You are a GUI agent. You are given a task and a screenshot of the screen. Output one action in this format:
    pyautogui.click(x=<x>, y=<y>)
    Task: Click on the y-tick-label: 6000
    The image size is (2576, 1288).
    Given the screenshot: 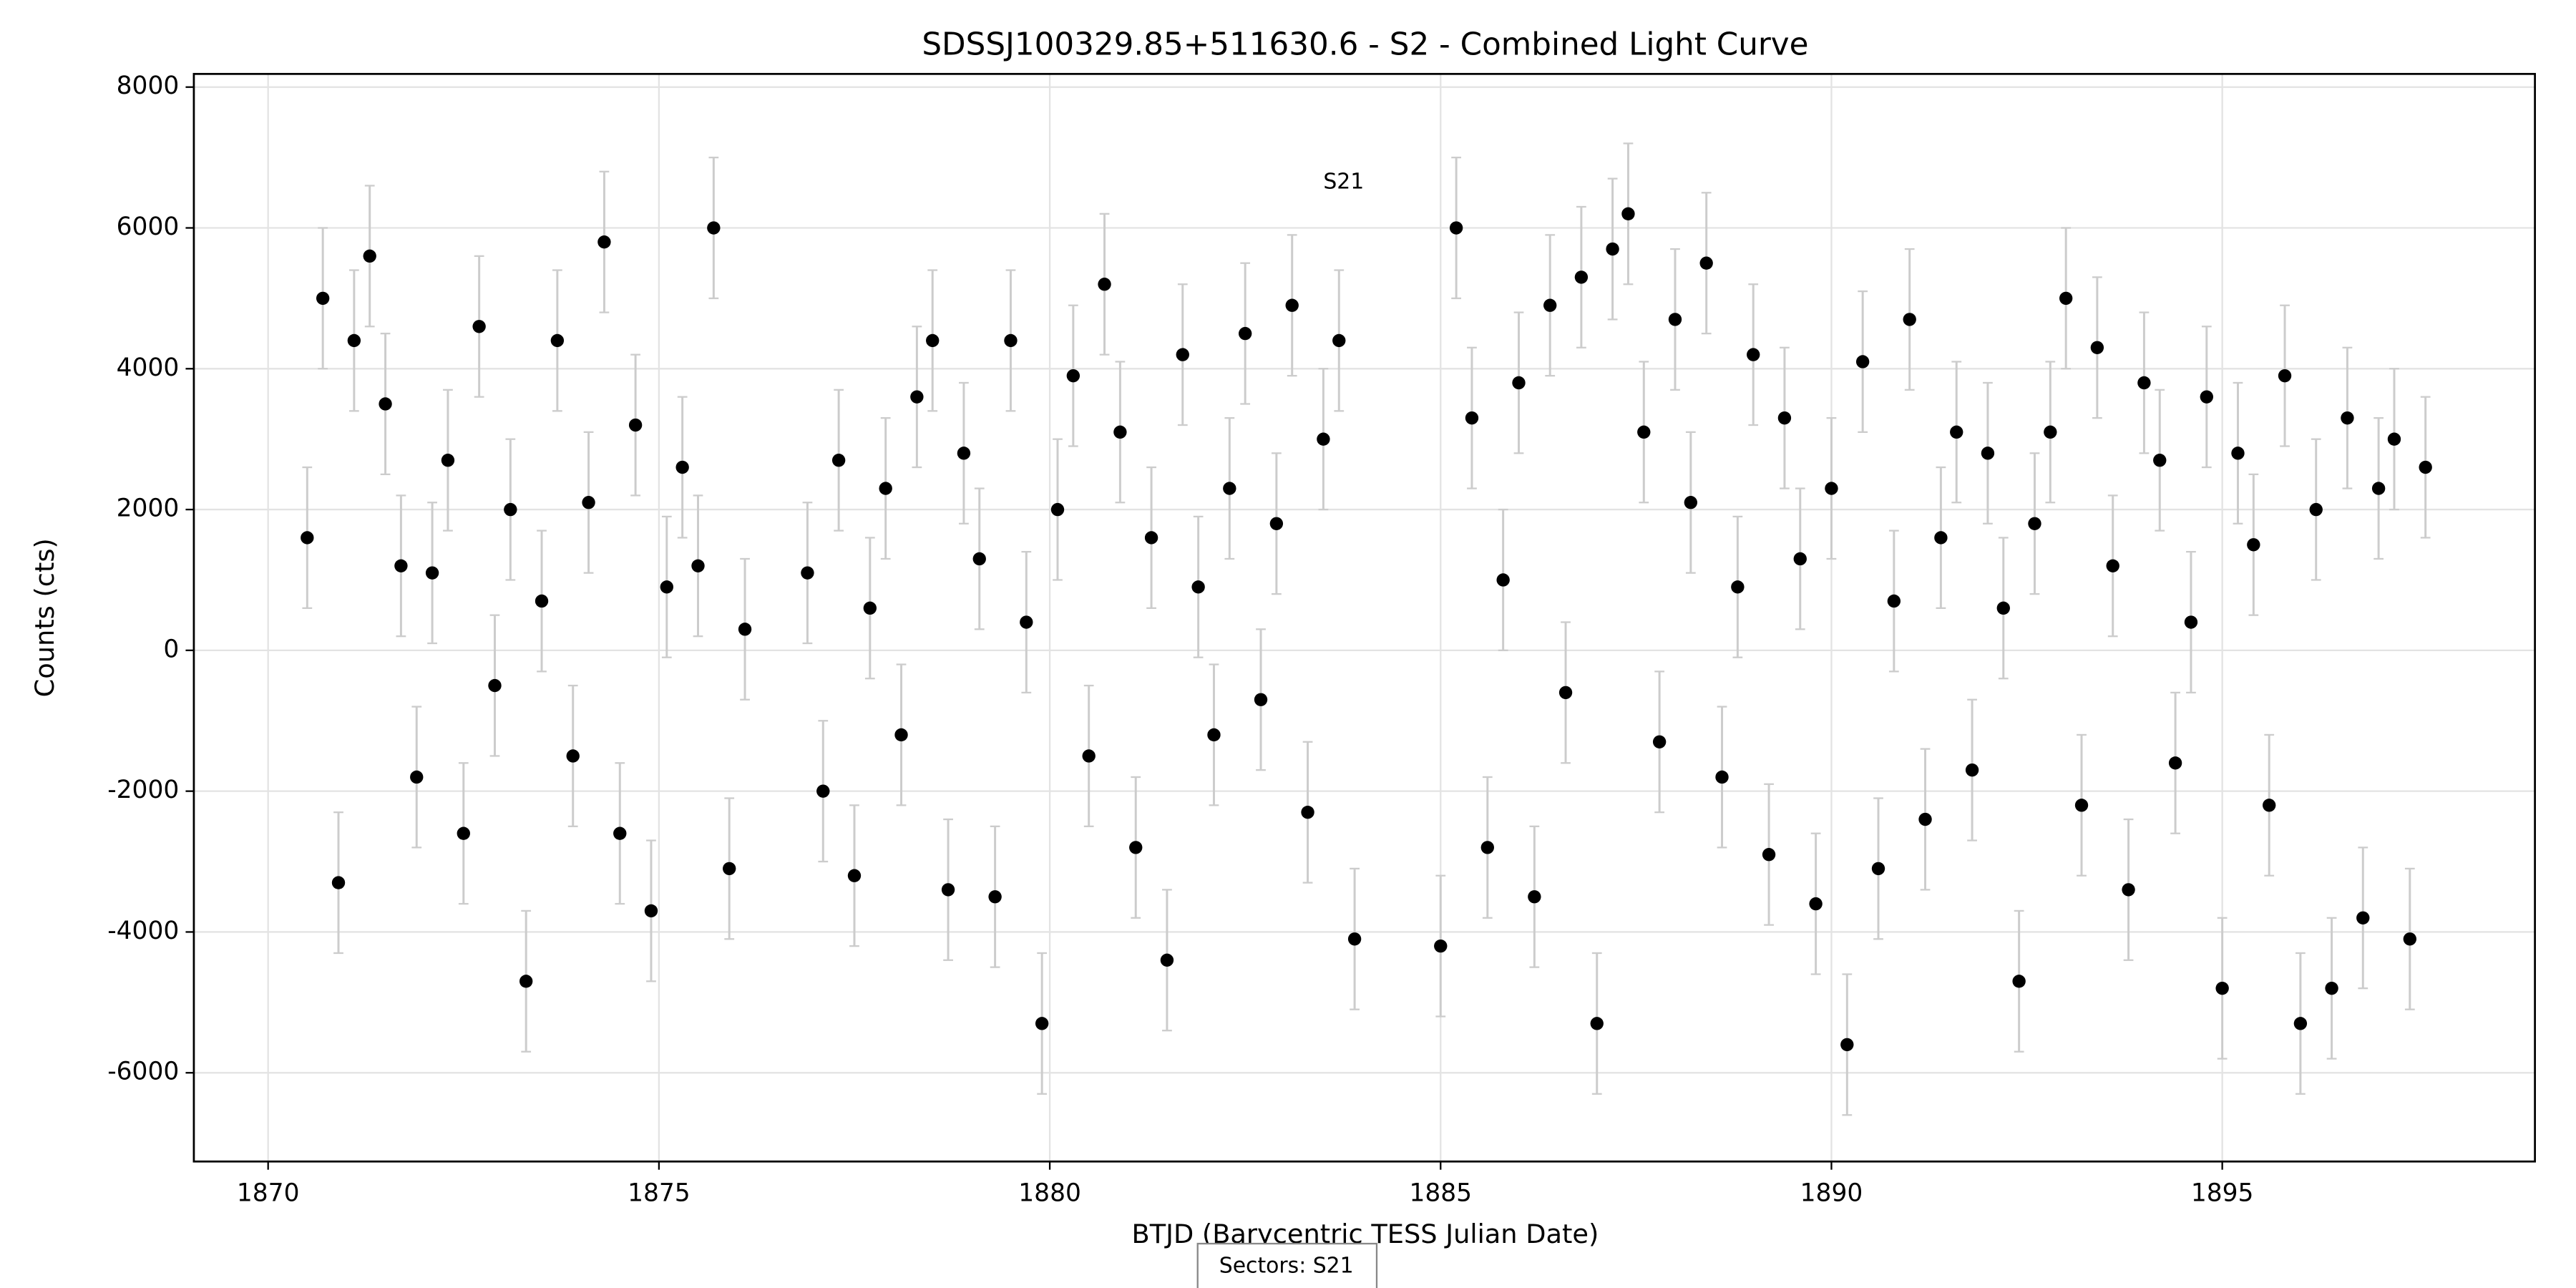 What is the action you would take?
    pyautogui.click(x=148, y=227)
    